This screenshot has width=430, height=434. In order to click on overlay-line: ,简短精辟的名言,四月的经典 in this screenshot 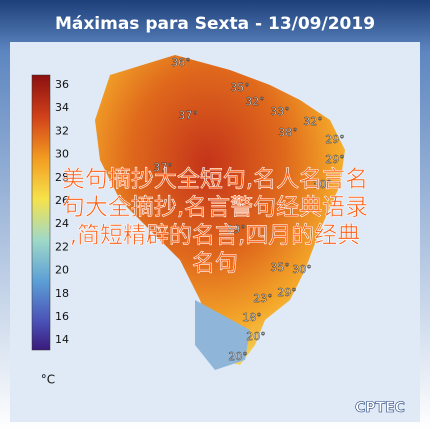, I will do `click(215, 236)`.